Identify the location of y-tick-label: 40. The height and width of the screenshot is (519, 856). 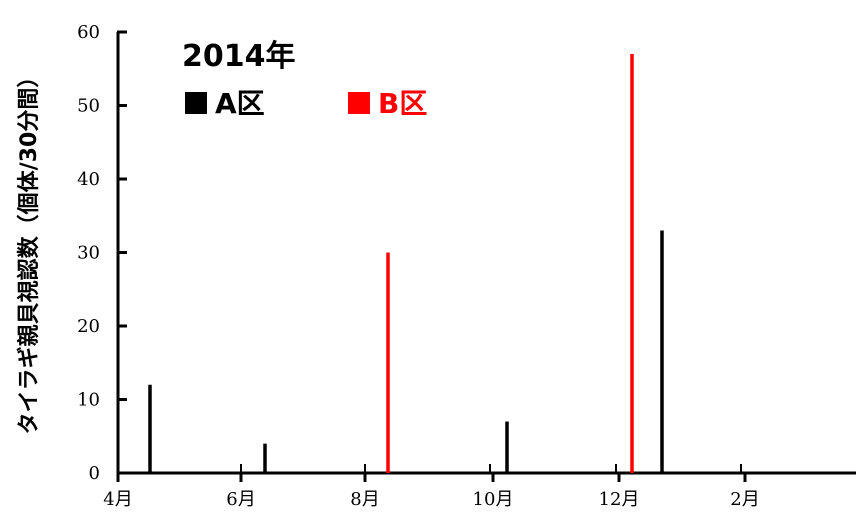
(88, 179).